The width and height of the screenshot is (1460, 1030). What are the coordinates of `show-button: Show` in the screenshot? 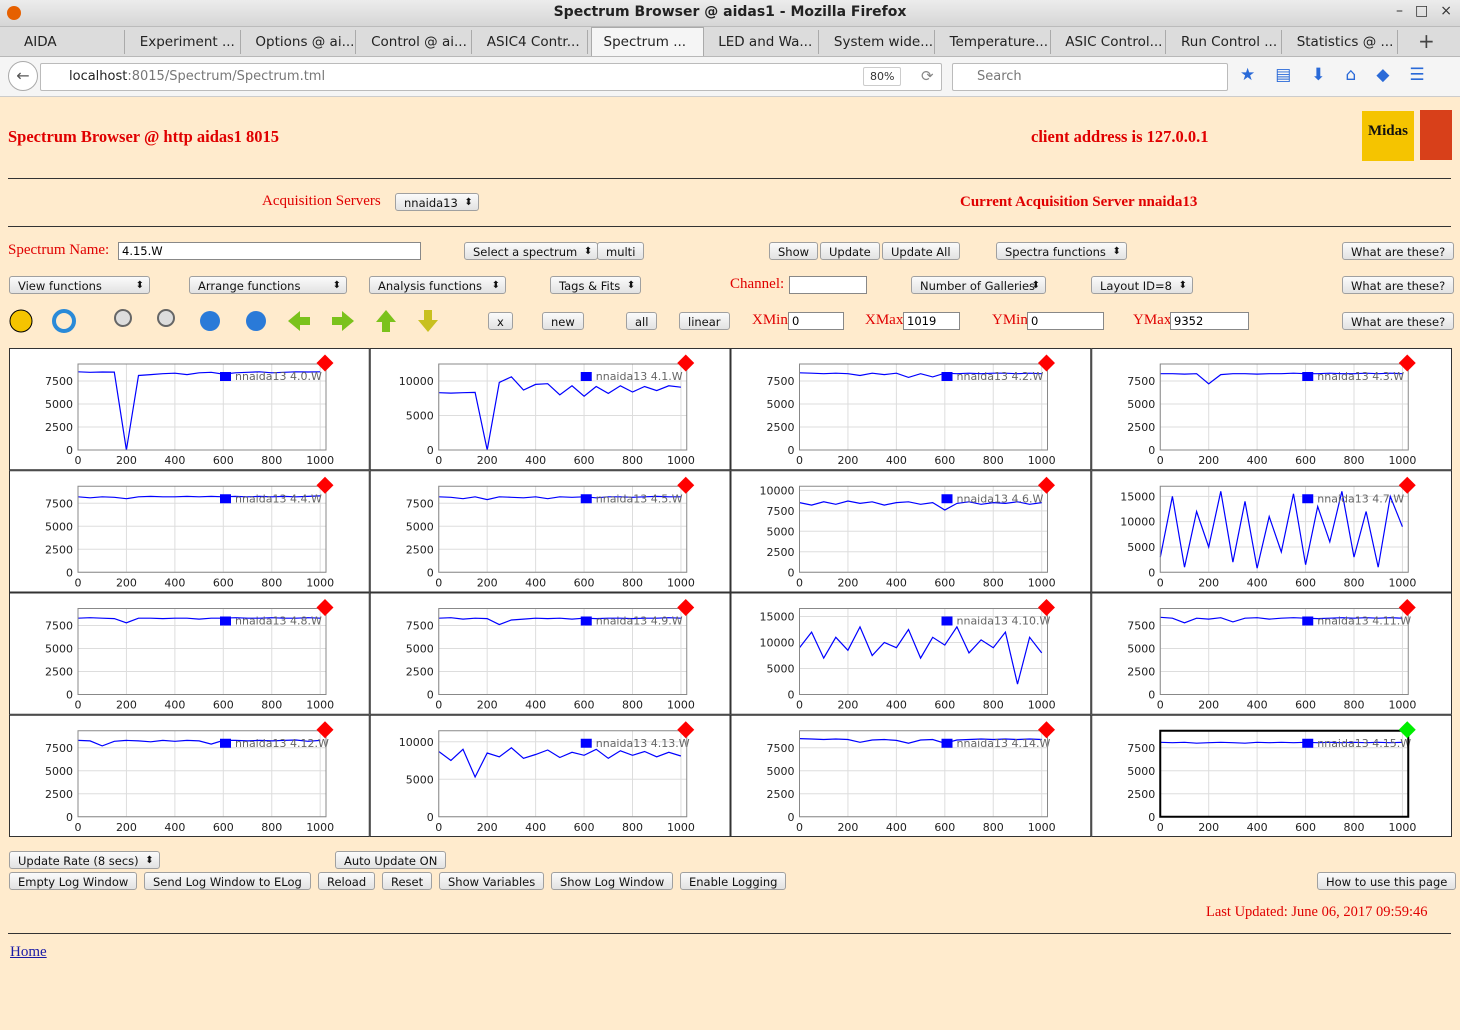 It's located at (794, 251).